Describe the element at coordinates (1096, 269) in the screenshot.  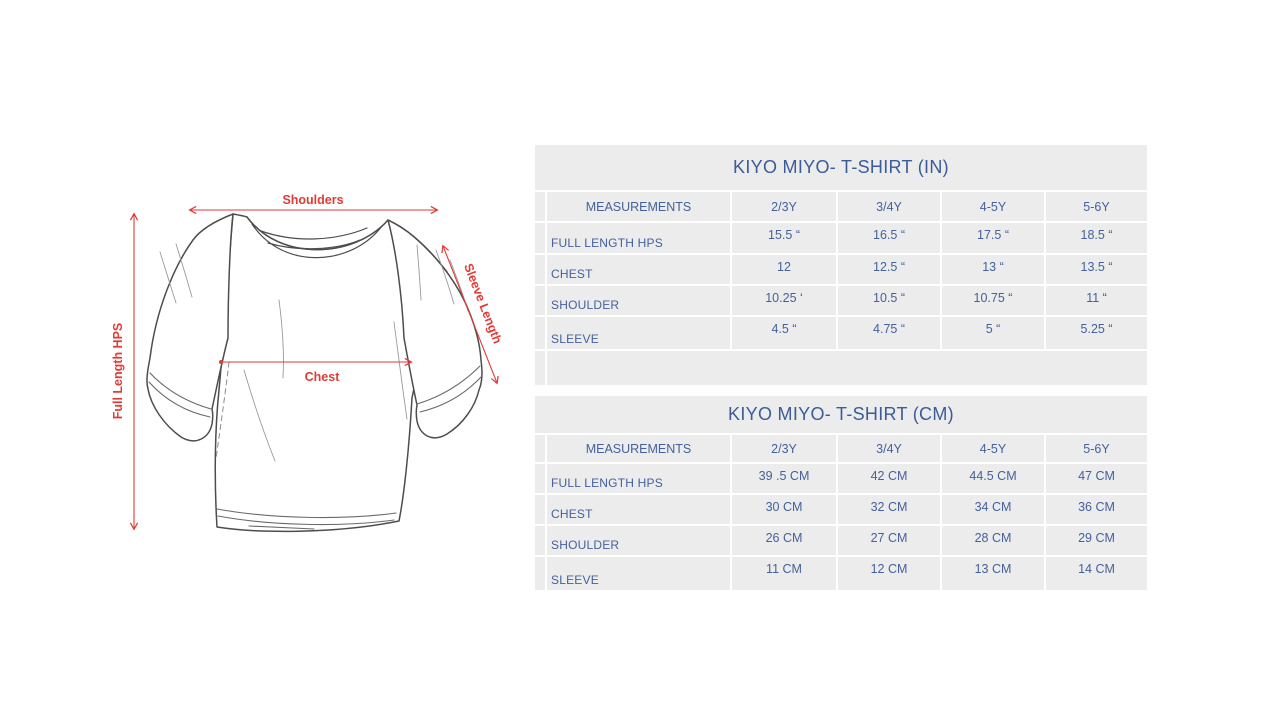
I see `table-cell: 13.5 “` at that location.